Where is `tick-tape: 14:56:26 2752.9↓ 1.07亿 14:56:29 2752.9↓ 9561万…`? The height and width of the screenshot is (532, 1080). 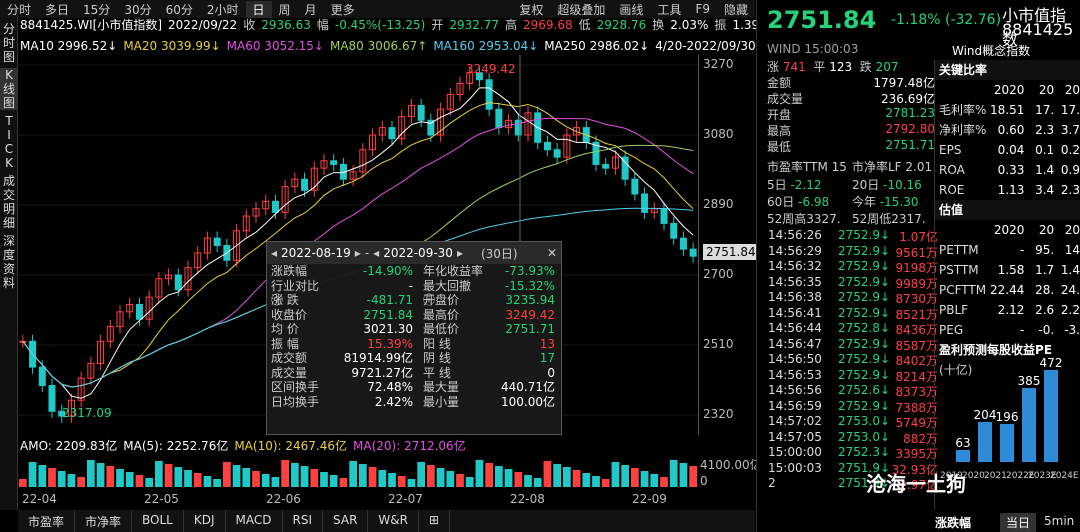 tick-tape: 14:56:26 2752.9↓ 1.07亿 14:56:29 2752.9↓ 9561万… is located at coordinates (853, 360).